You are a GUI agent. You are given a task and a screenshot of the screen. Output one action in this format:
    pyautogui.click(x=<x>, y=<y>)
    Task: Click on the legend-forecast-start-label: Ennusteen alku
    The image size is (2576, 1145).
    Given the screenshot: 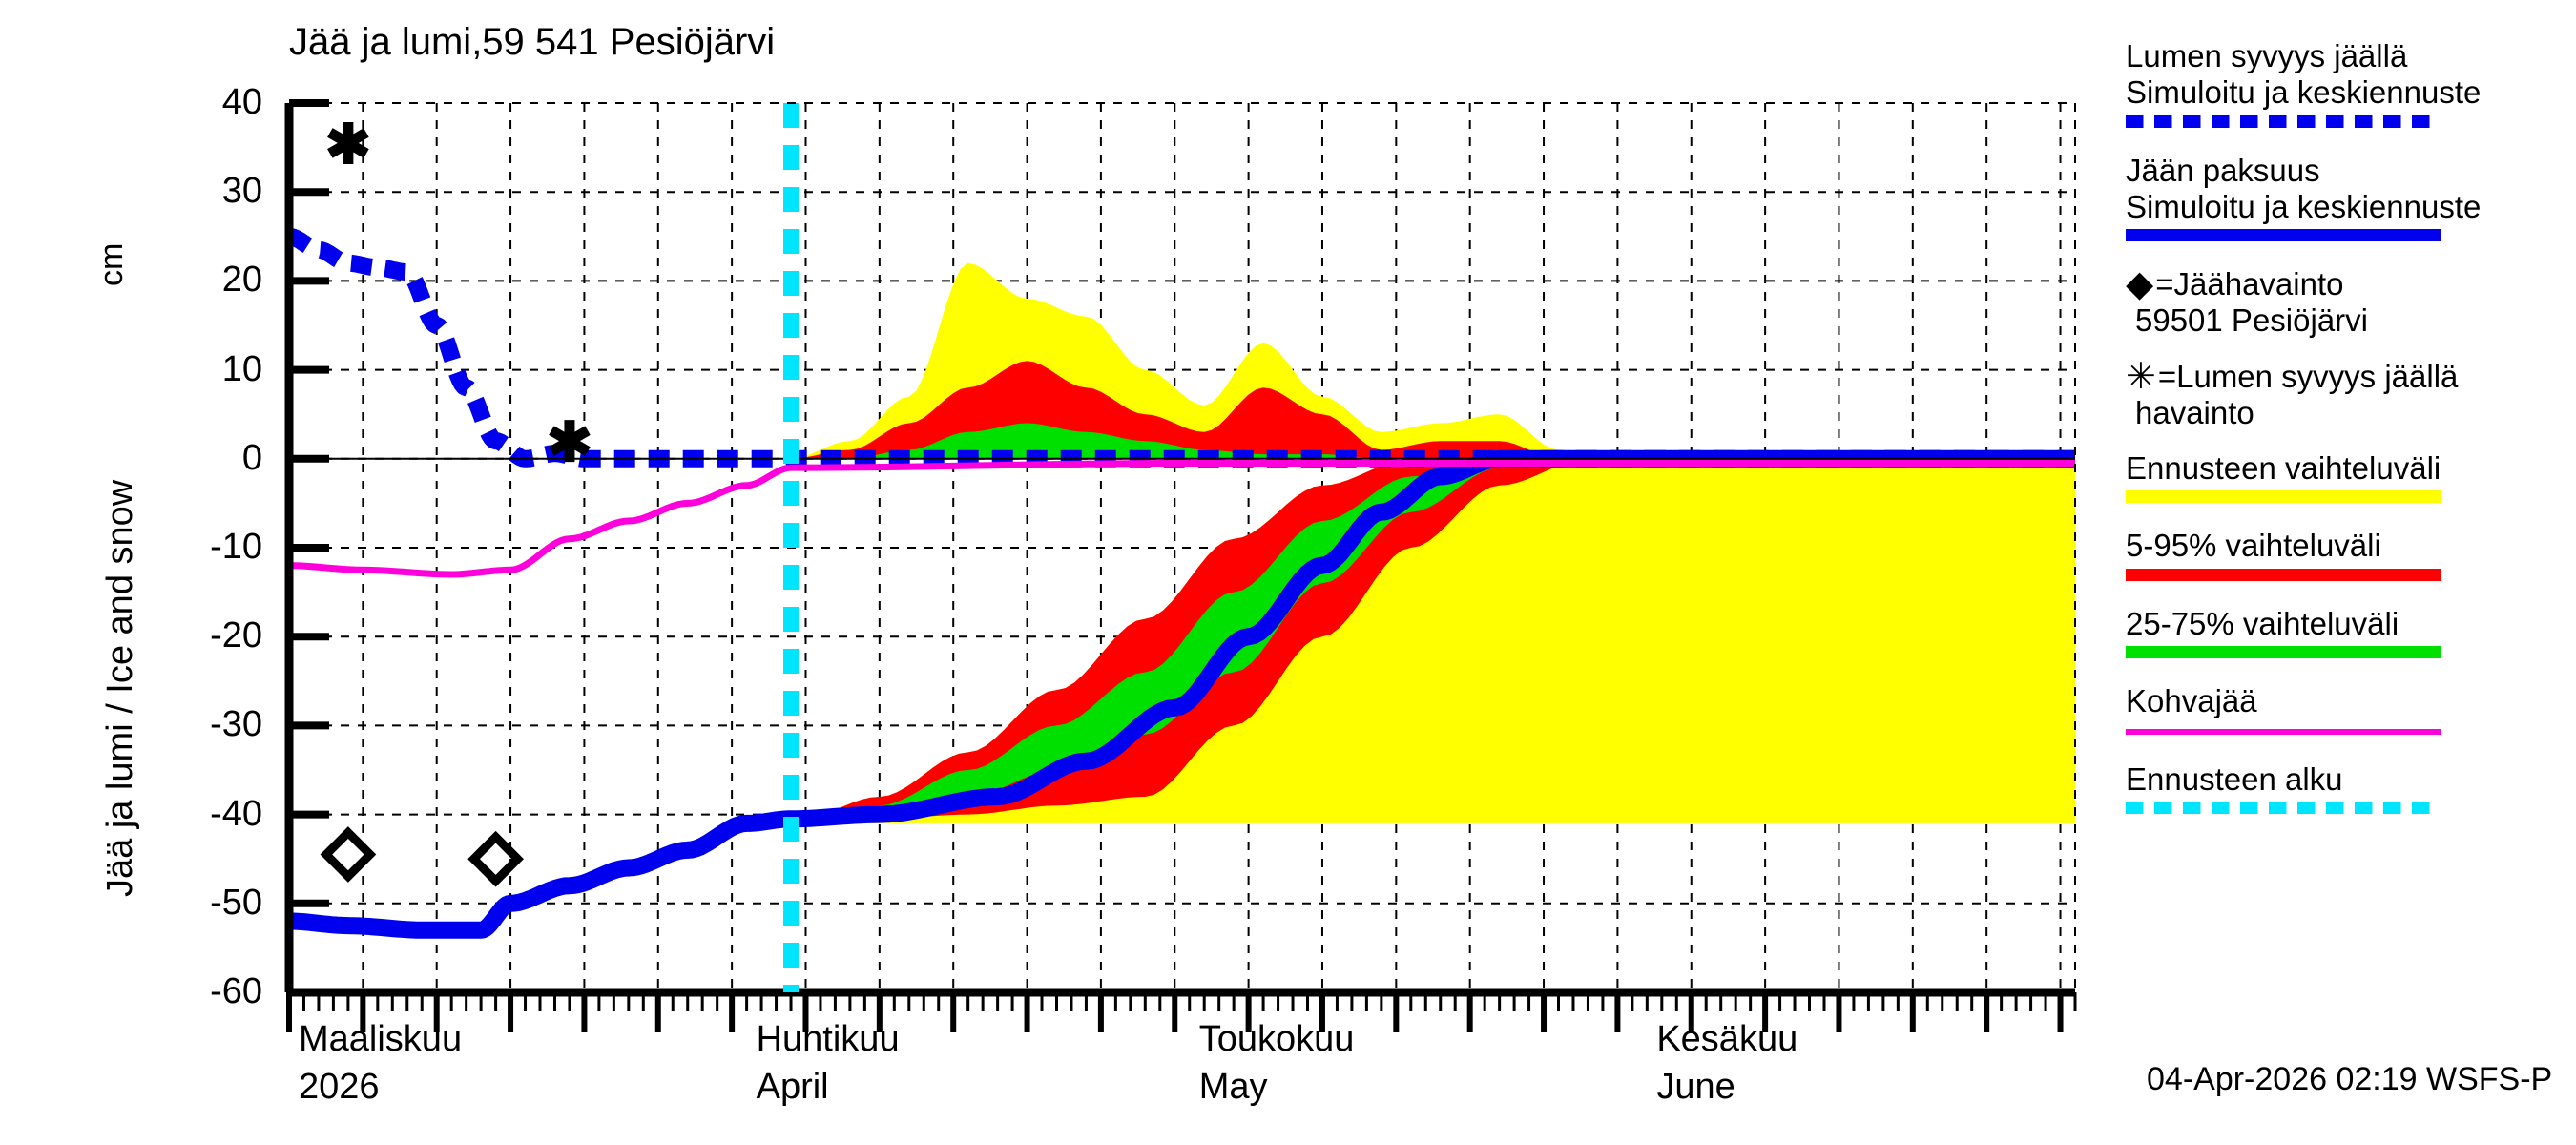 What is the action you would take?
    pyautogui.click(x=2234, y=780)
    